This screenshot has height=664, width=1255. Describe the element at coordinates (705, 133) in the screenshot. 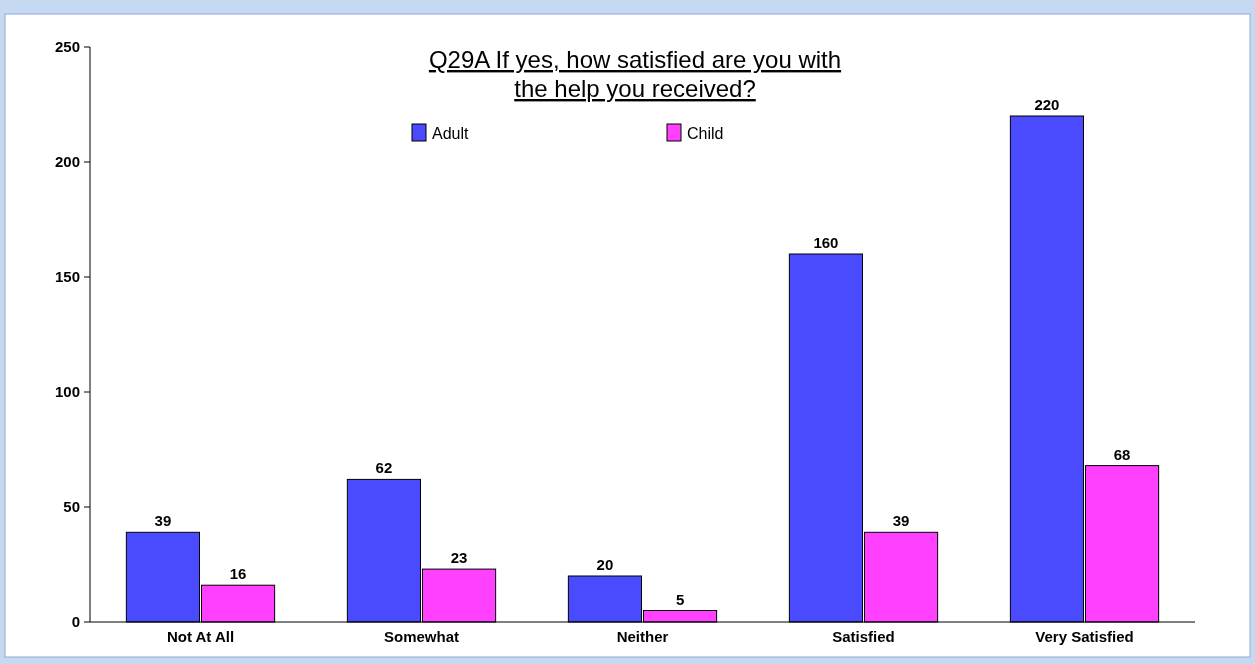

I see `legend-label: Child` at that location.